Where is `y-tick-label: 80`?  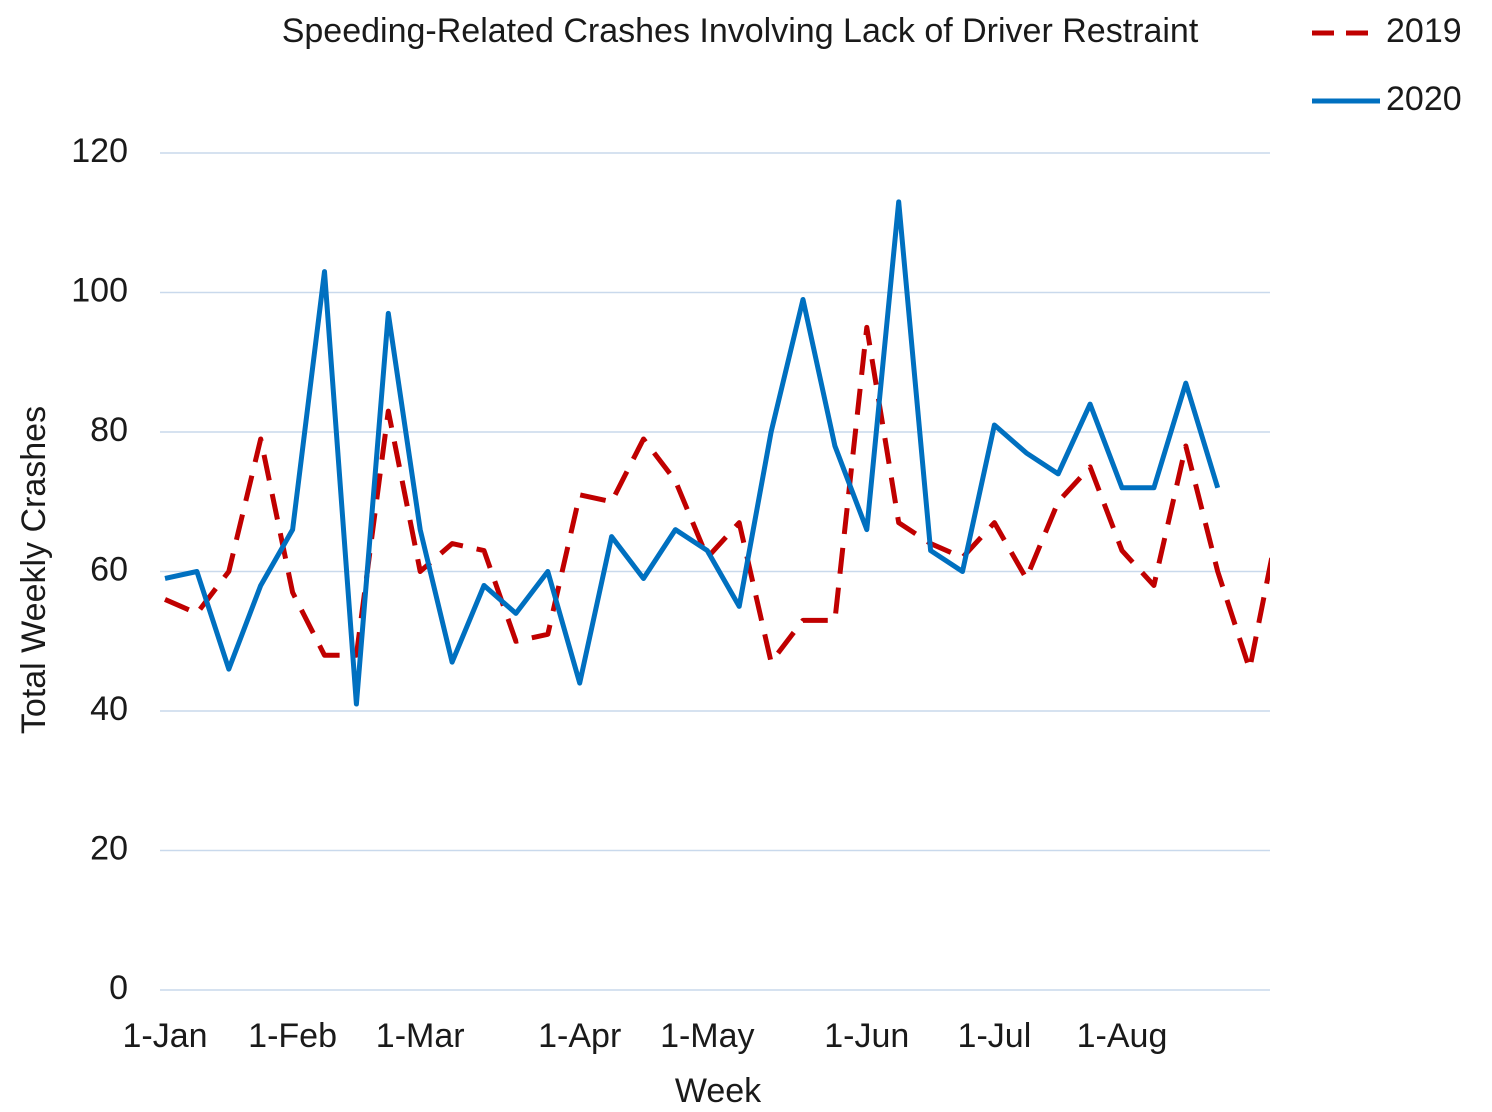 y-tick-label: 80 is located at coordinates (109, 430).